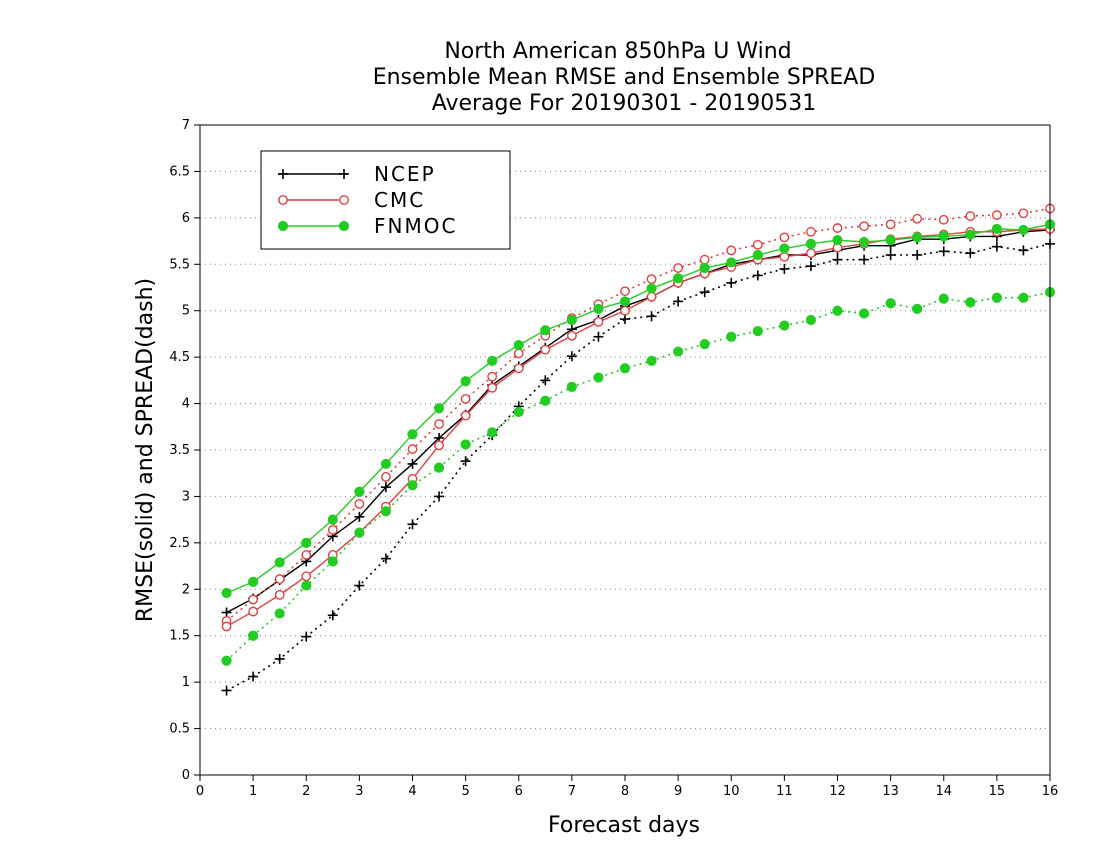 The height and width of the screenshot is (850, 1100). Describe the element at coordinates (1050, 791) in the screenshot. I see `x-tick-label: 16` at that location.